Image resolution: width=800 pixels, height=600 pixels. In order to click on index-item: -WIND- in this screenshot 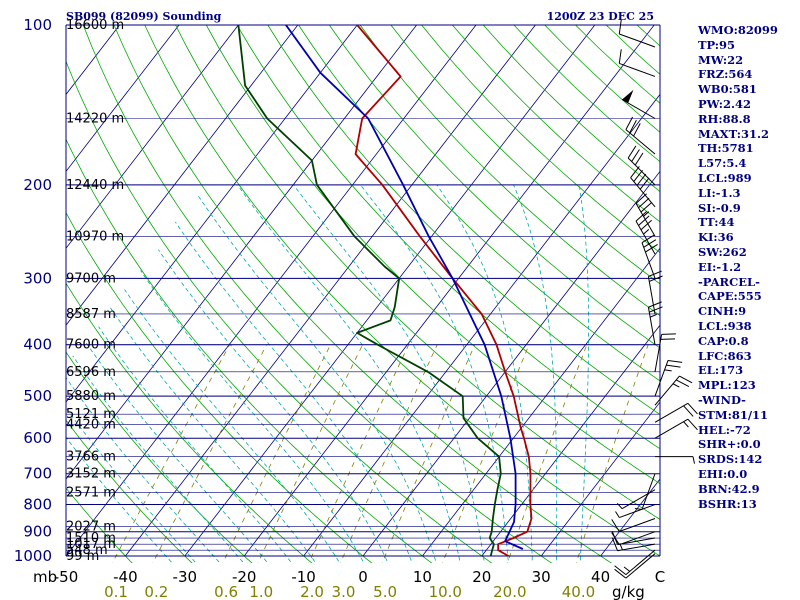, I will do `click(722, 399)`.